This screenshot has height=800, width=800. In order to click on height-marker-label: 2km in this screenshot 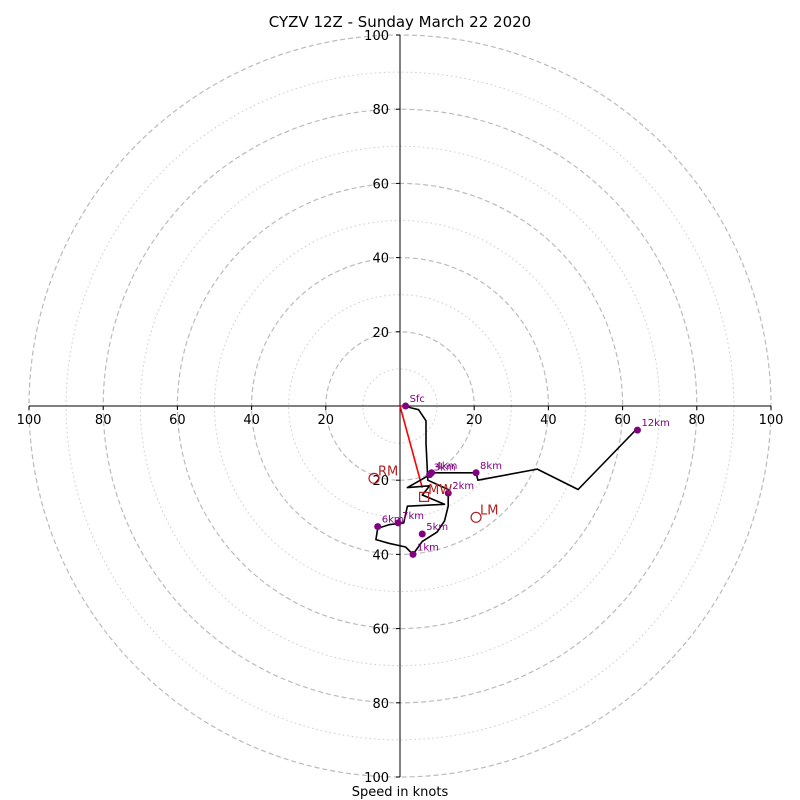, I will do `click(463, 486)`.